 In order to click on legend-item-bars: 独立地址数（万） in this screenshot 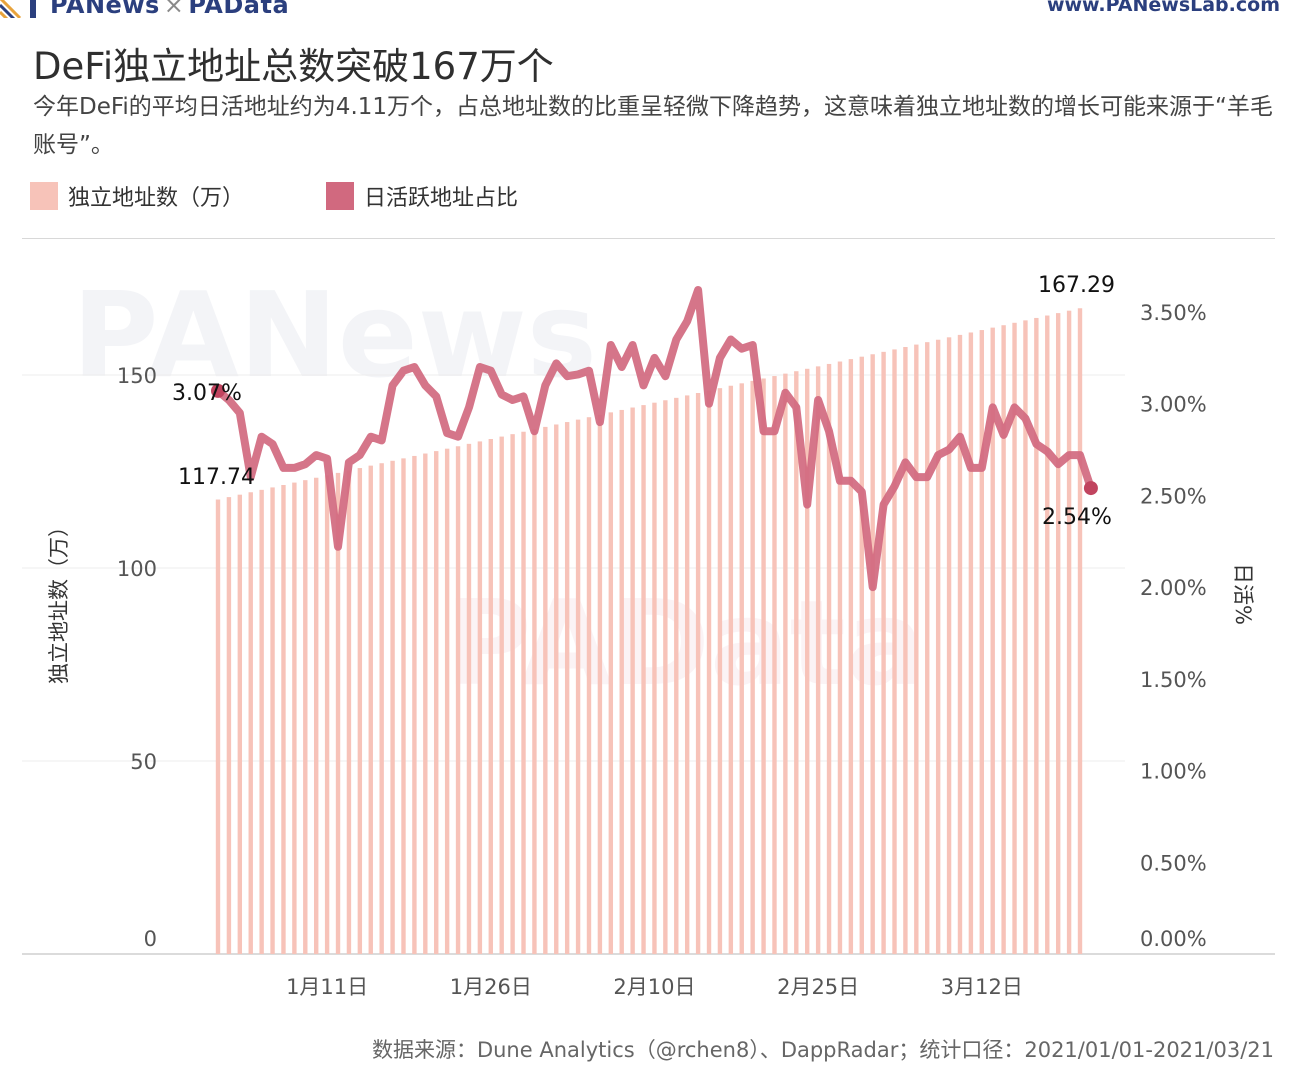, I will do `click(137, 196)`.